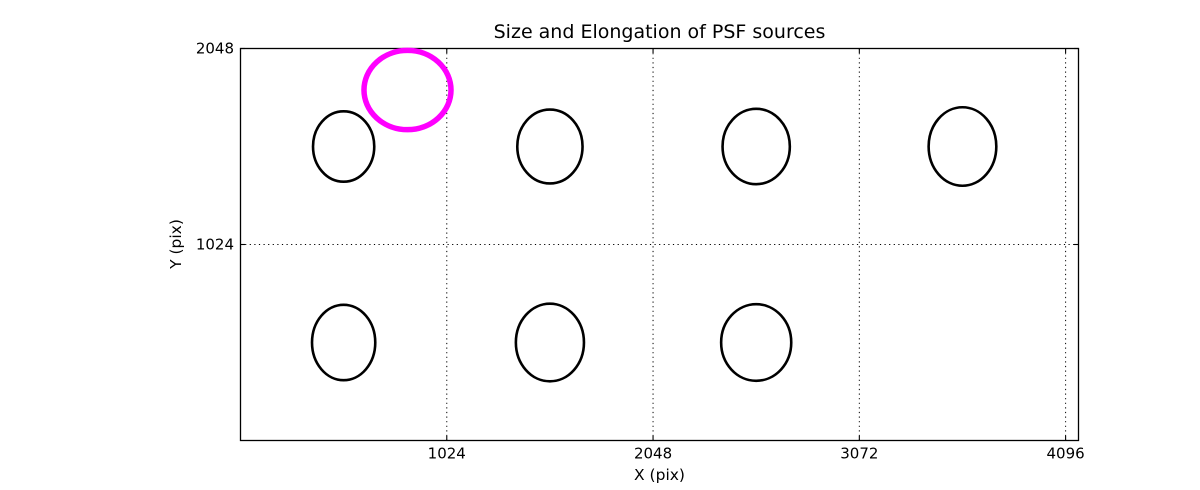 This screenshot has height=490, width=1200. I want to click on y-tick-label: 2048, so click(215, 49).